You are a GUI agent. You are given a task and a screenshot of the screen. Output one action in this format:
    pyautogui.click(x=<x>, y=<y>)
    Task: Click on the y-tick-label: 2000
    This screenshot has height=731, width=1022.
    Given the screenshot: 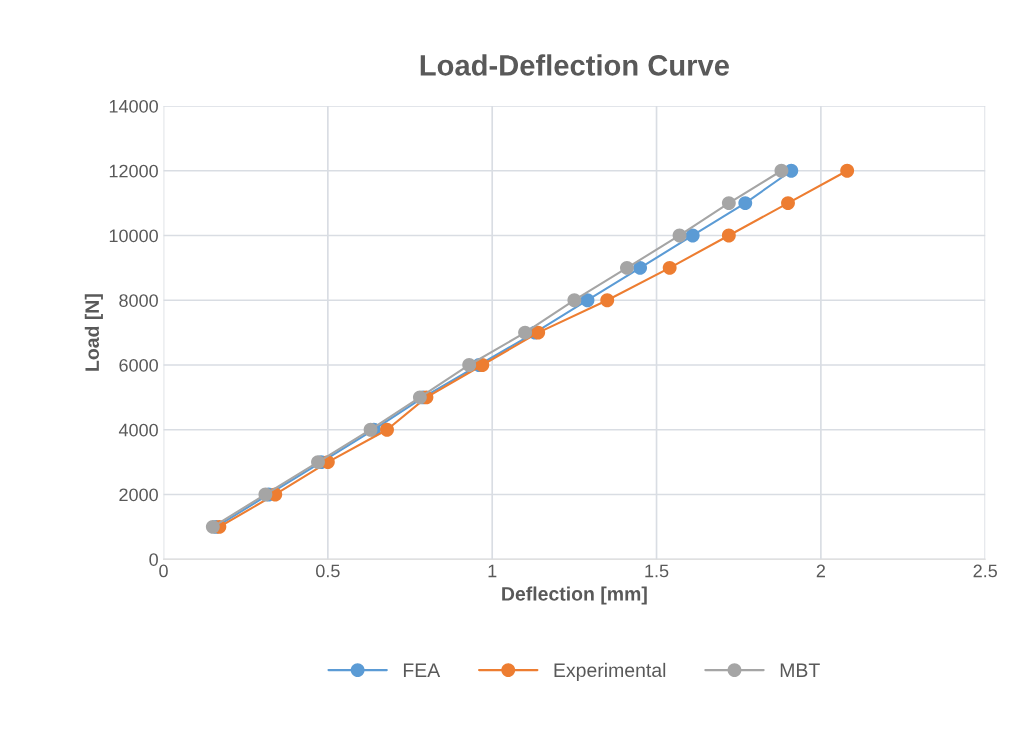 What is the action you would take?
    pyautogui.click(x=138, y=495)
    